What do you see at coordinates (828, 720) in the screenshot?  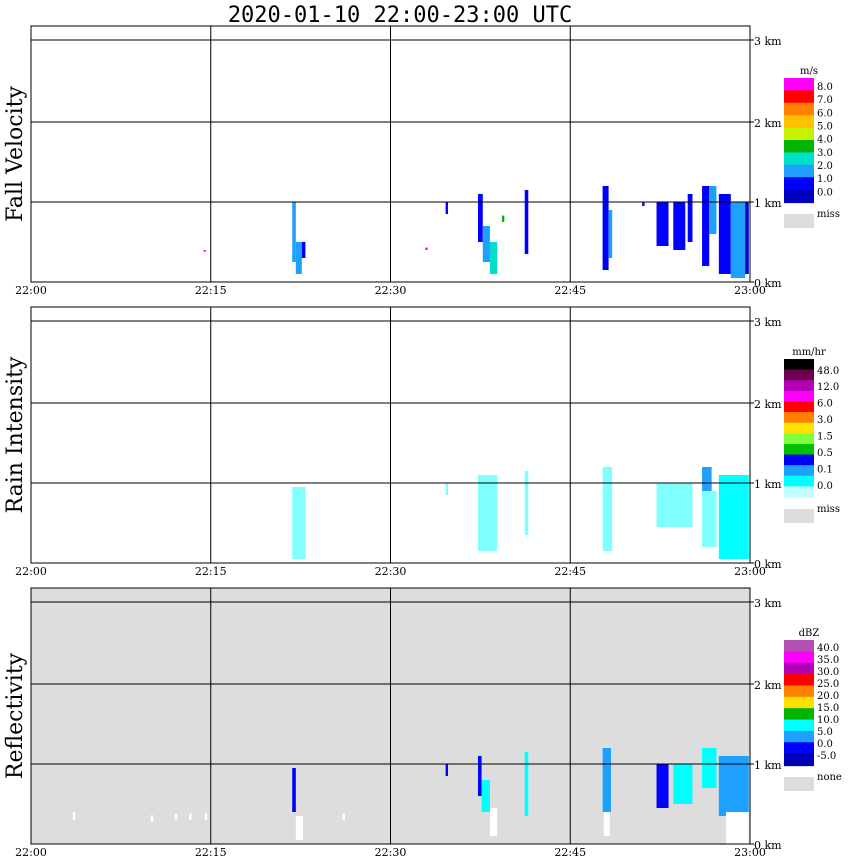 I see `legend-label: 10.0` at bounding box center [828, 720].